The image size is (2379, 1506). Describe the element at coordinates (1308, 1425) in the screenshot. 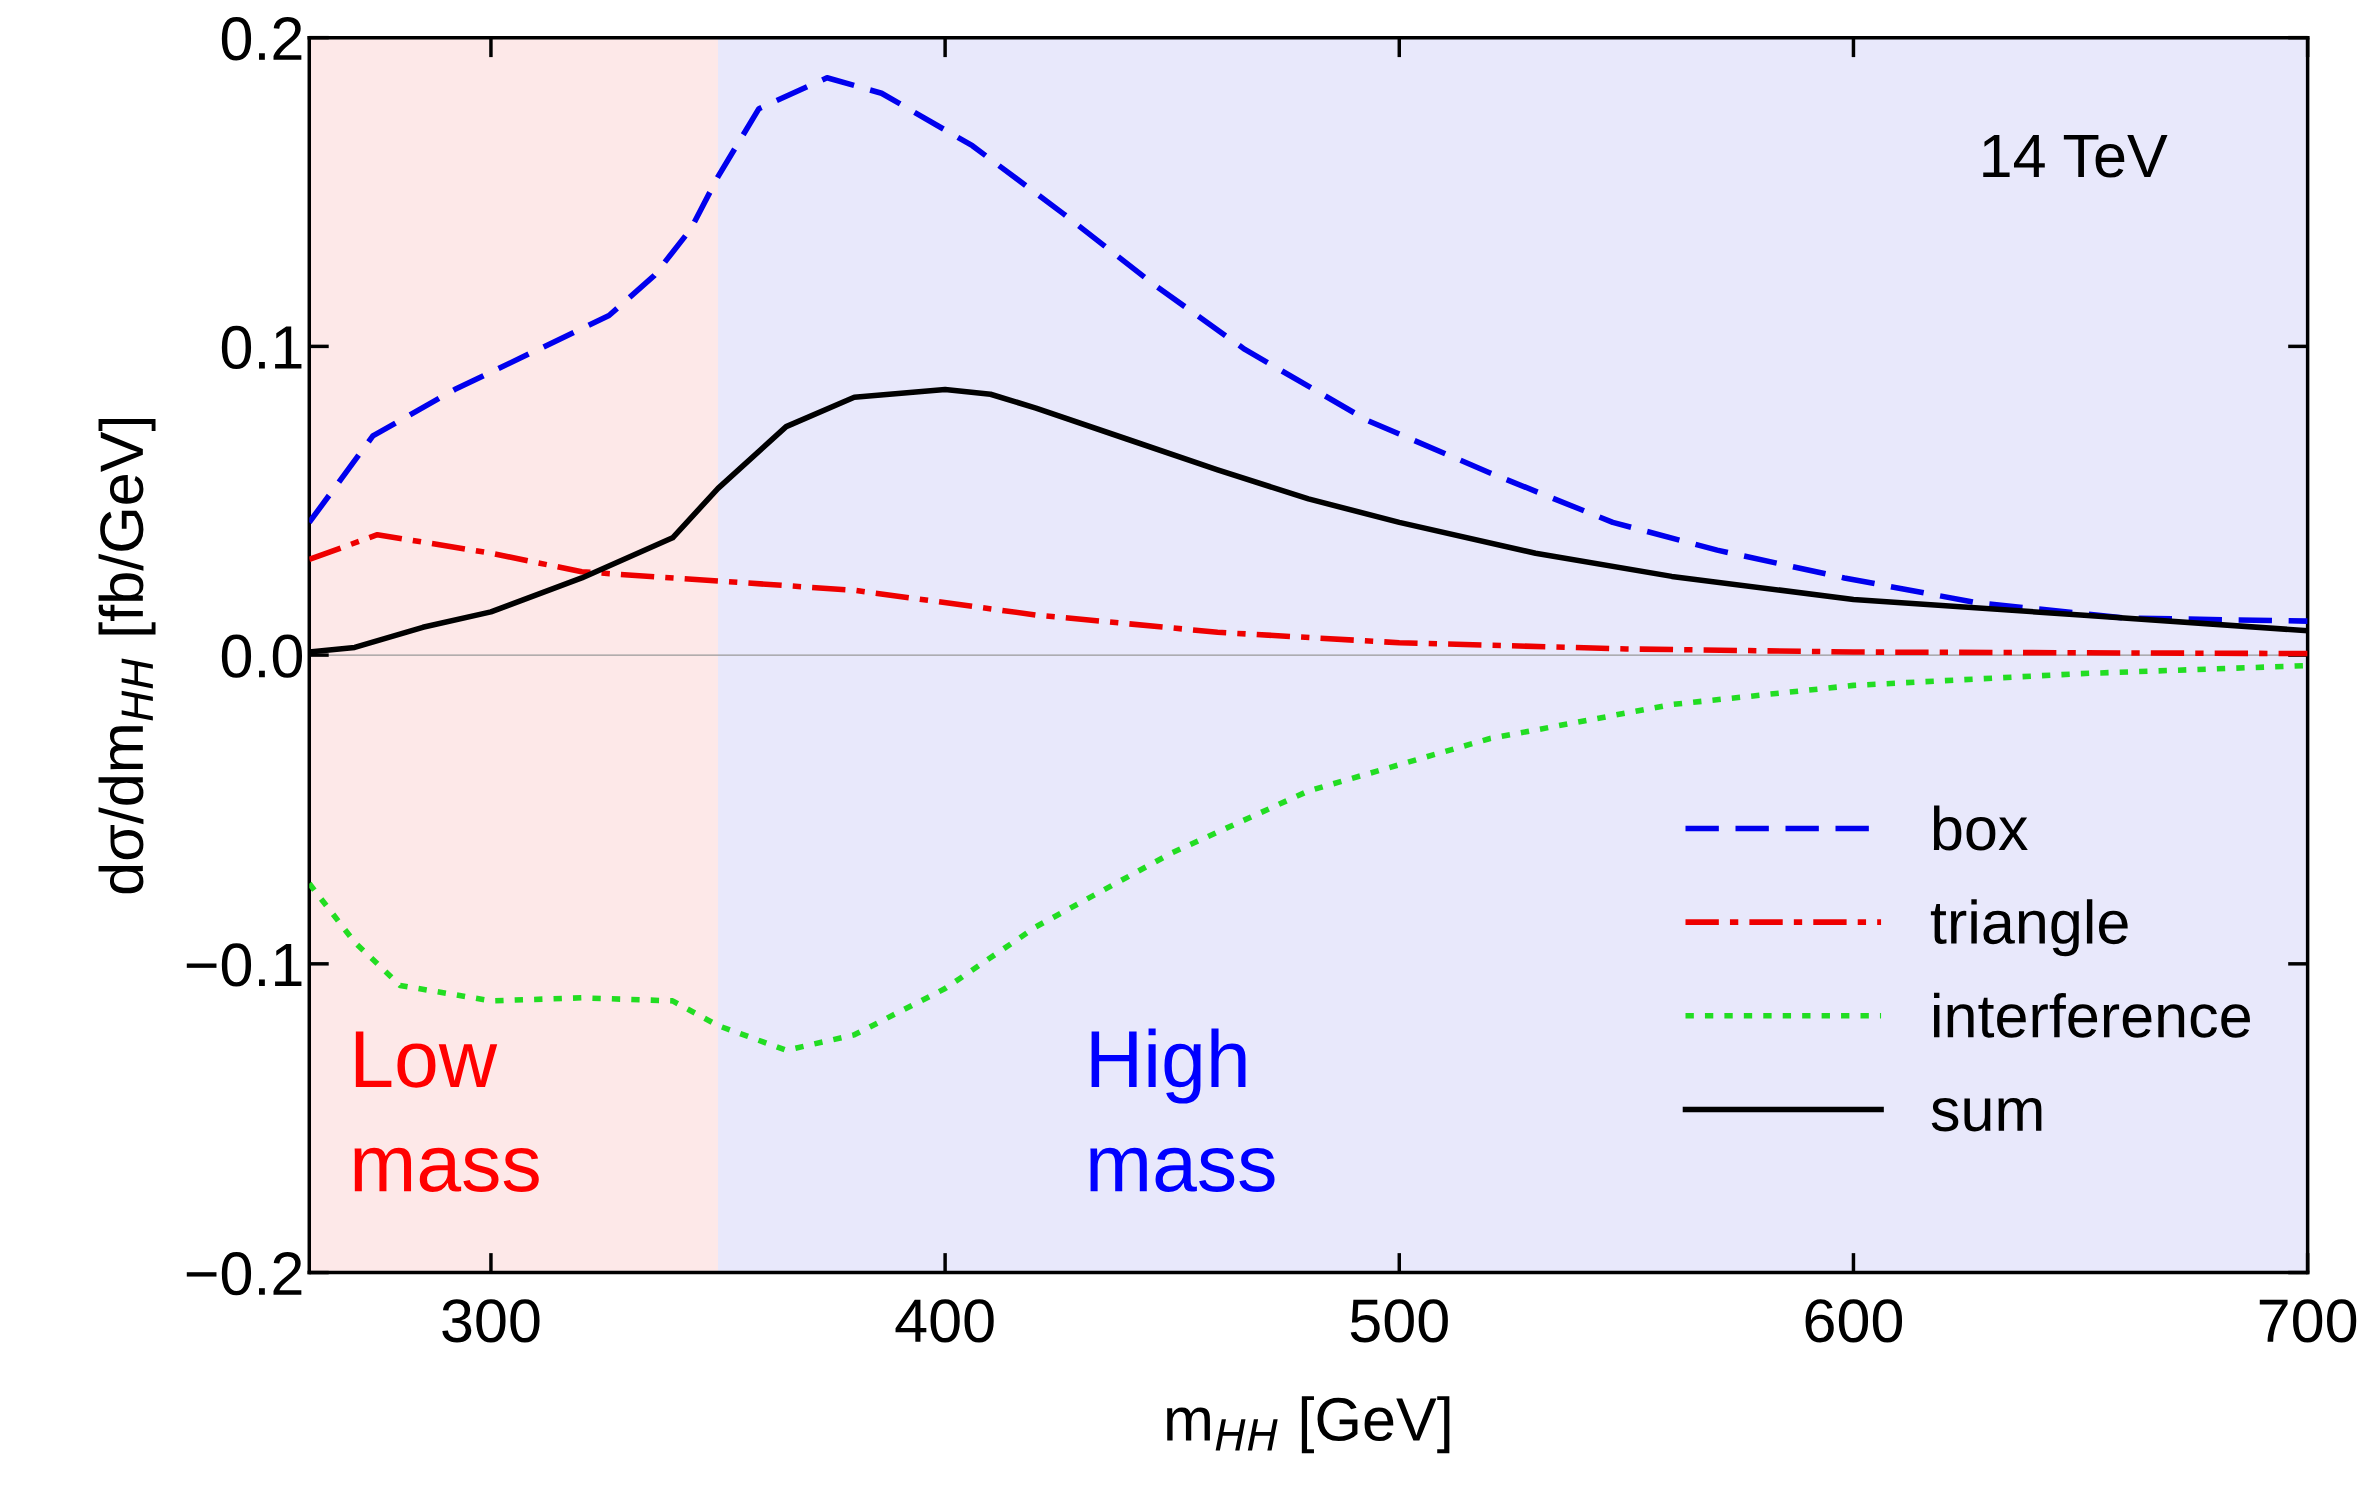

I see `x-axis-title: m$_{HH}$ [GeV]` at that location.